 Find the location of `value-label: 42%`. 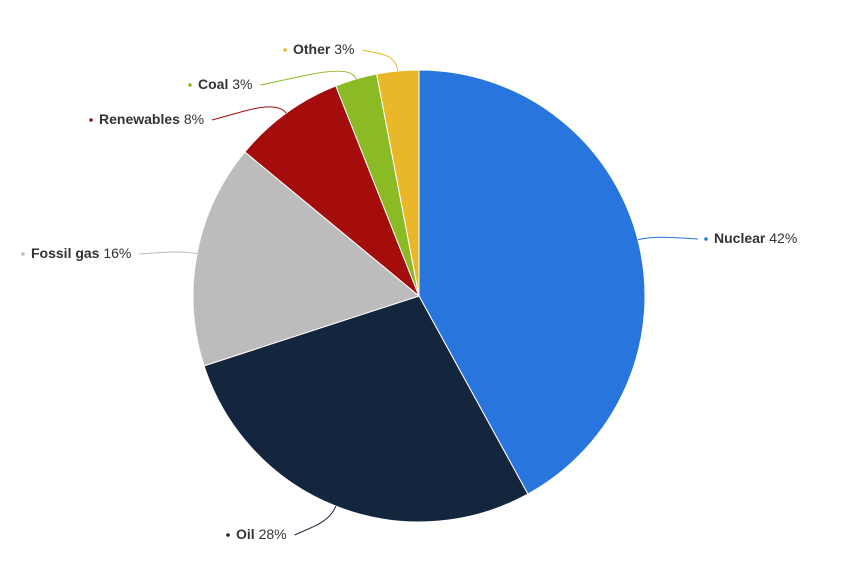

value-label: 42% is located at coordinates (783, 238).